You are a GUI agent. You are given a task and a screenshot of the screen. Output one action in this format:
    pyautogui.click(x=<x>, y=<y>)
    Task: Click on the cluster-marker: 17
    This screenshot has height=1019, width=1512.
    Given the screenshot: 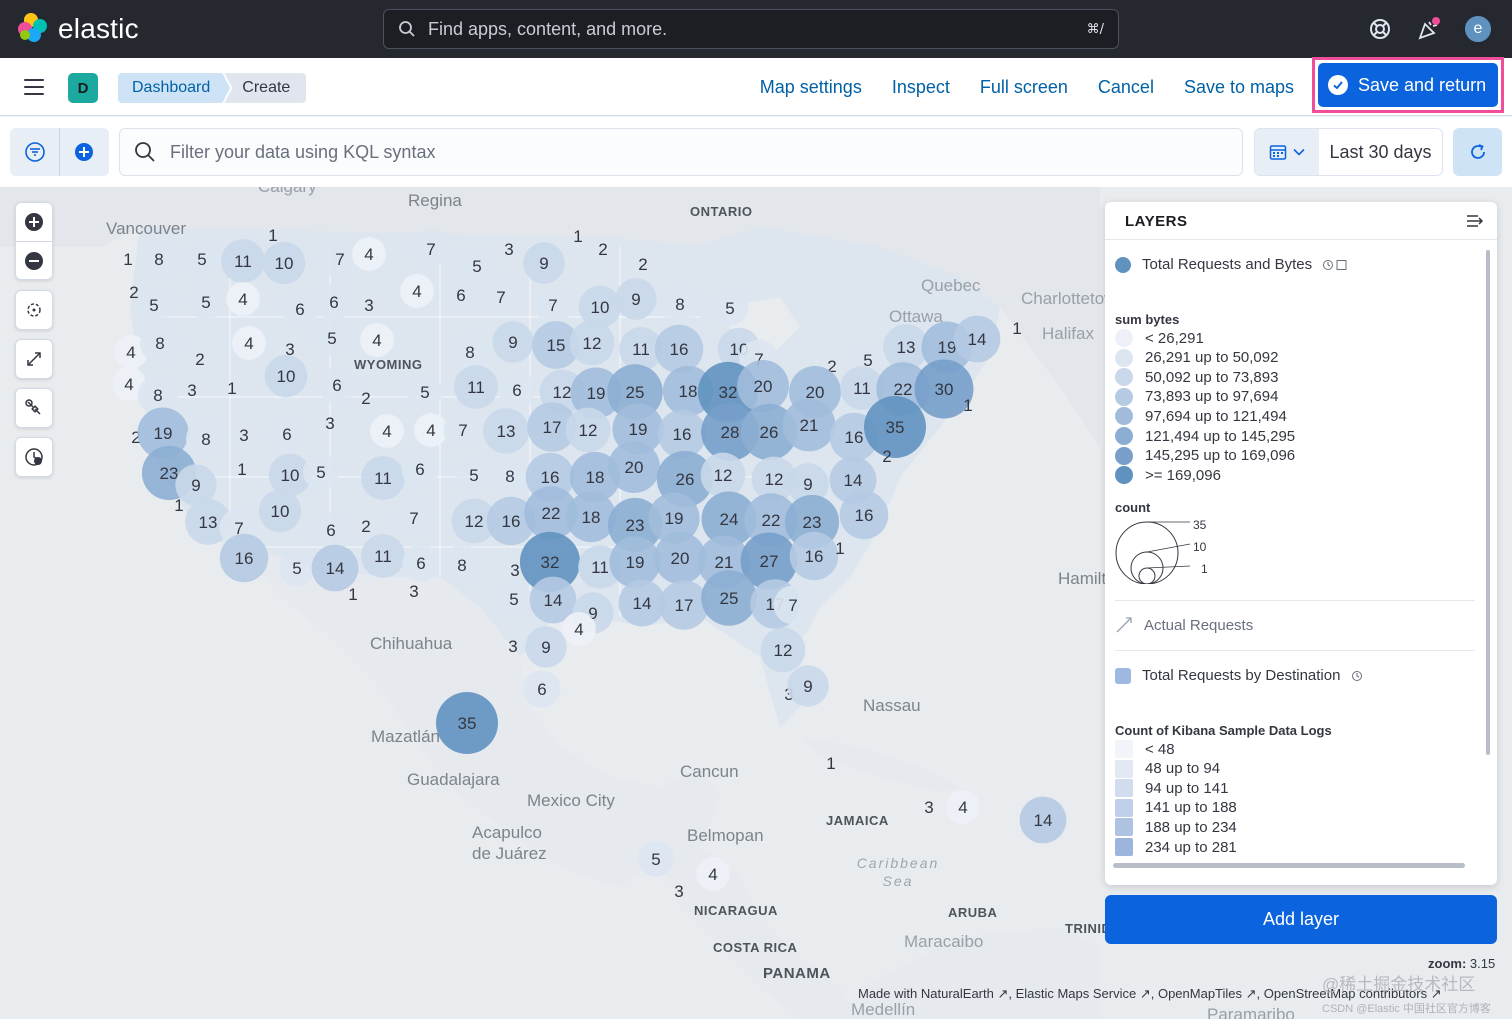 What is the action you would take?
    pyautogui.click(x=684, y=605)
    